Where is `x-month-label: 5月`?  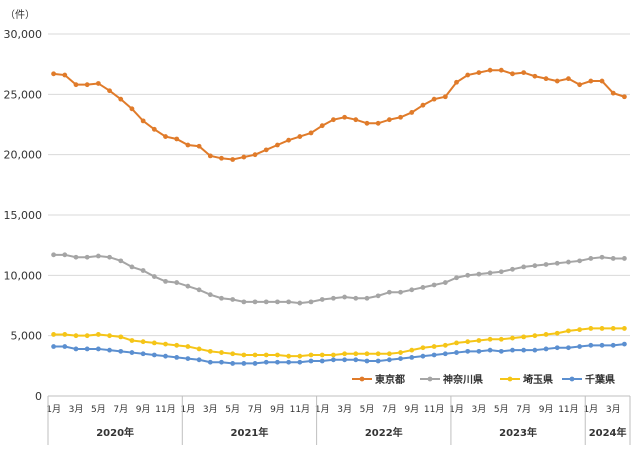 x-month-label: 5月 is located at coordinates (501, 409).